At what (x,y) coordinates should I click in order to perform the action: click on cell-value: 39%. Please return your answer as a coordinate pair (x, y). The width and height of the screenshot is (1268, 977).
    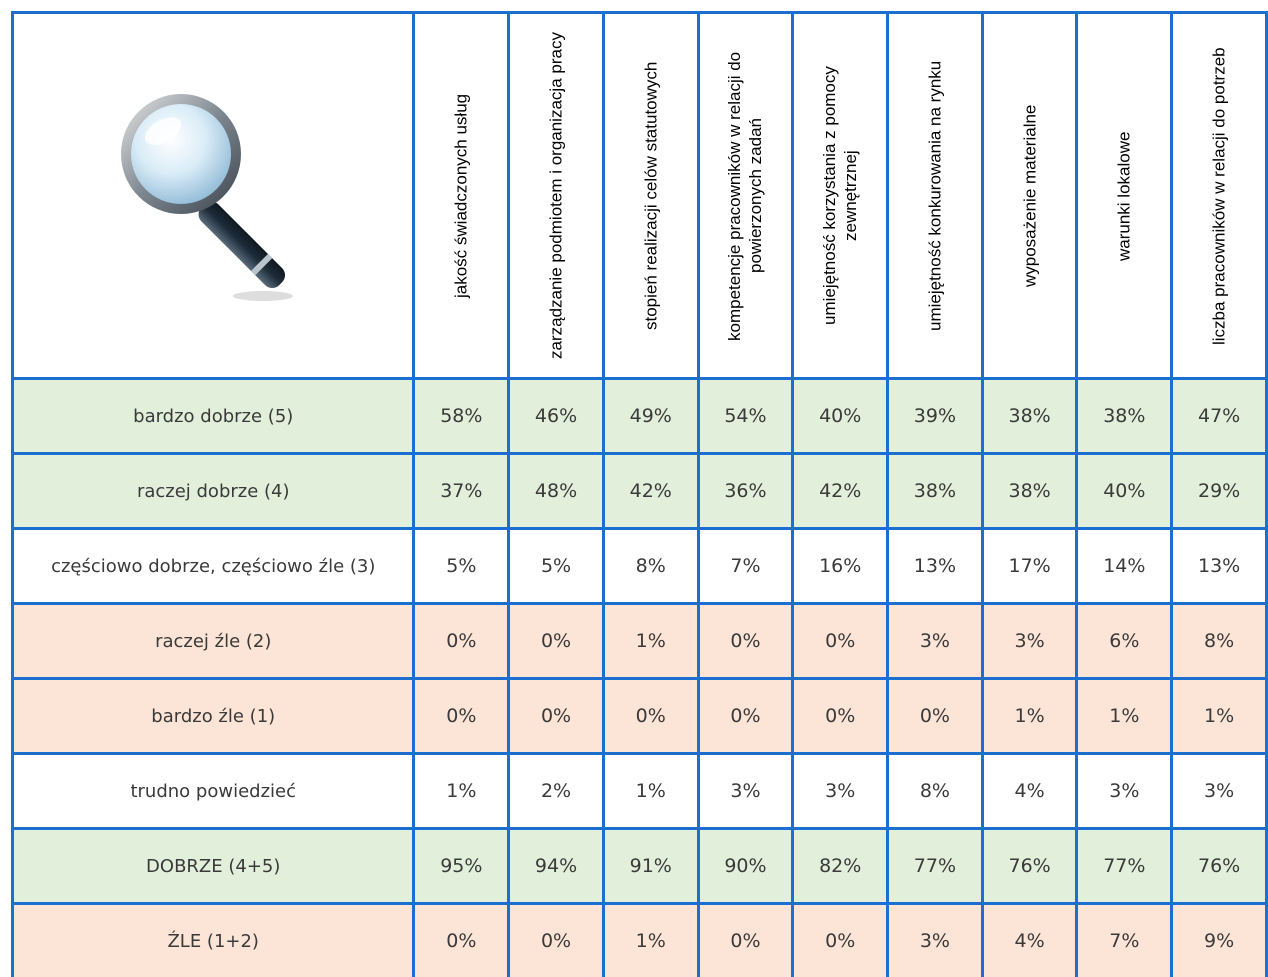
    Looking at the image, I should click on (935, 416).